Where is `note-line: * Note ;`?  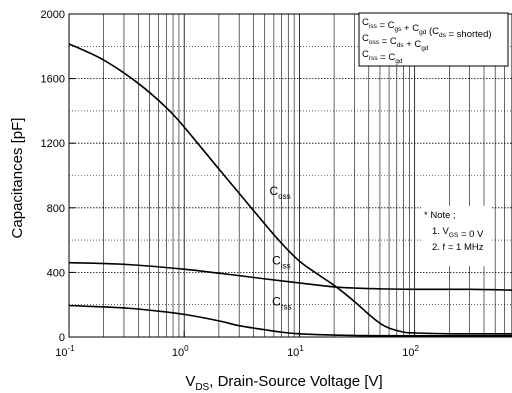
note-line: * Note ; is located at coordinates (440, 215).